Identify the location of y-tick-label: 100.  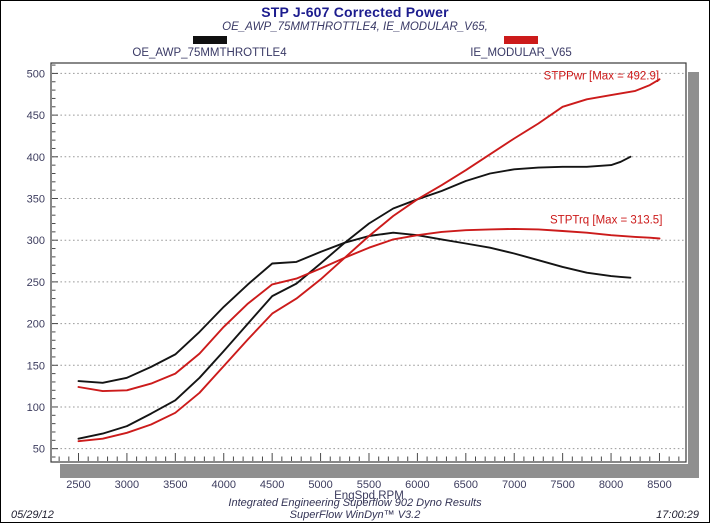
(36, 408).